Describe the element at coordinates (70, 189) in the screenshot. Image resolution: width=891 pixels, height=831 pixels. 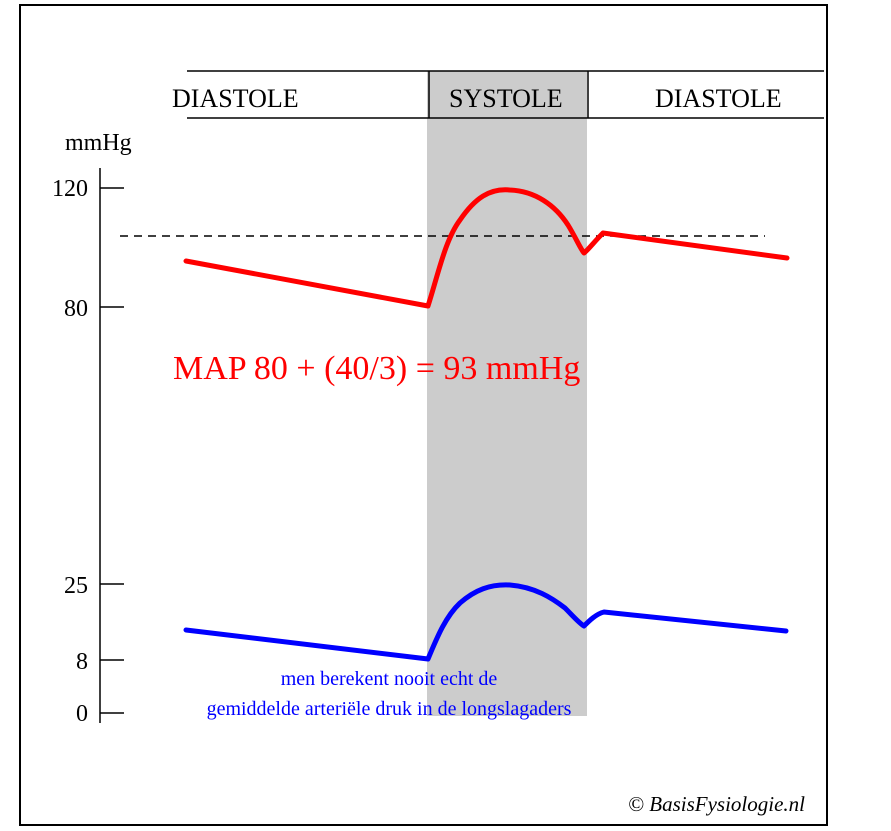
I see `y-tick-label-120: 120` at that location.